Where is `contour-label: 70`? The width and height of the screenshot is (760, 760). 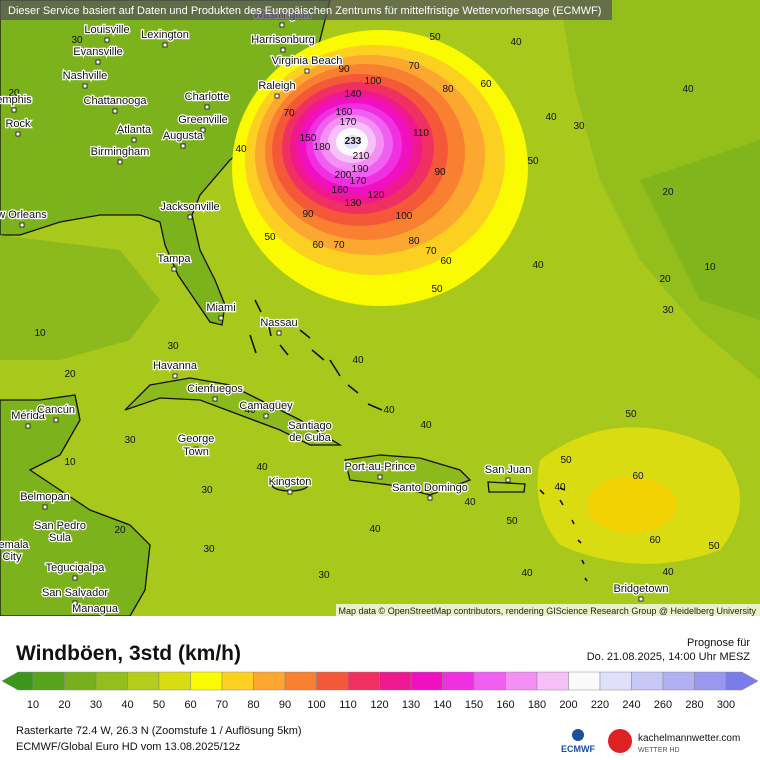
contour-label: 70 is located at coordinates (414, 66).